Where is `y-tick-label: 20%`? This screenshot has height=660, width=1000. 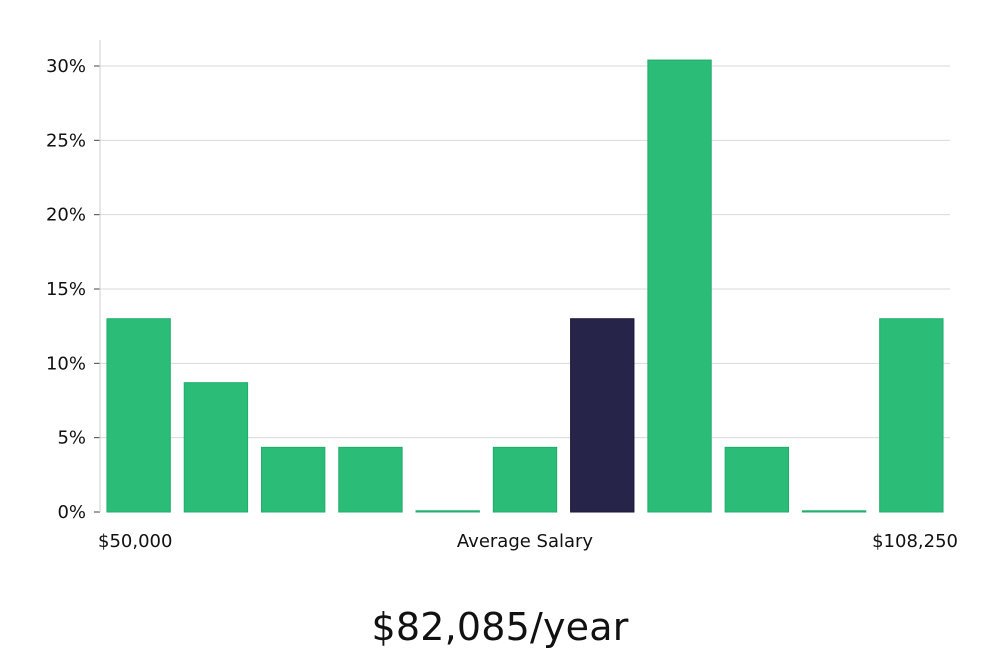 y-tick-label: 20% is located at coordinates (66, 215).